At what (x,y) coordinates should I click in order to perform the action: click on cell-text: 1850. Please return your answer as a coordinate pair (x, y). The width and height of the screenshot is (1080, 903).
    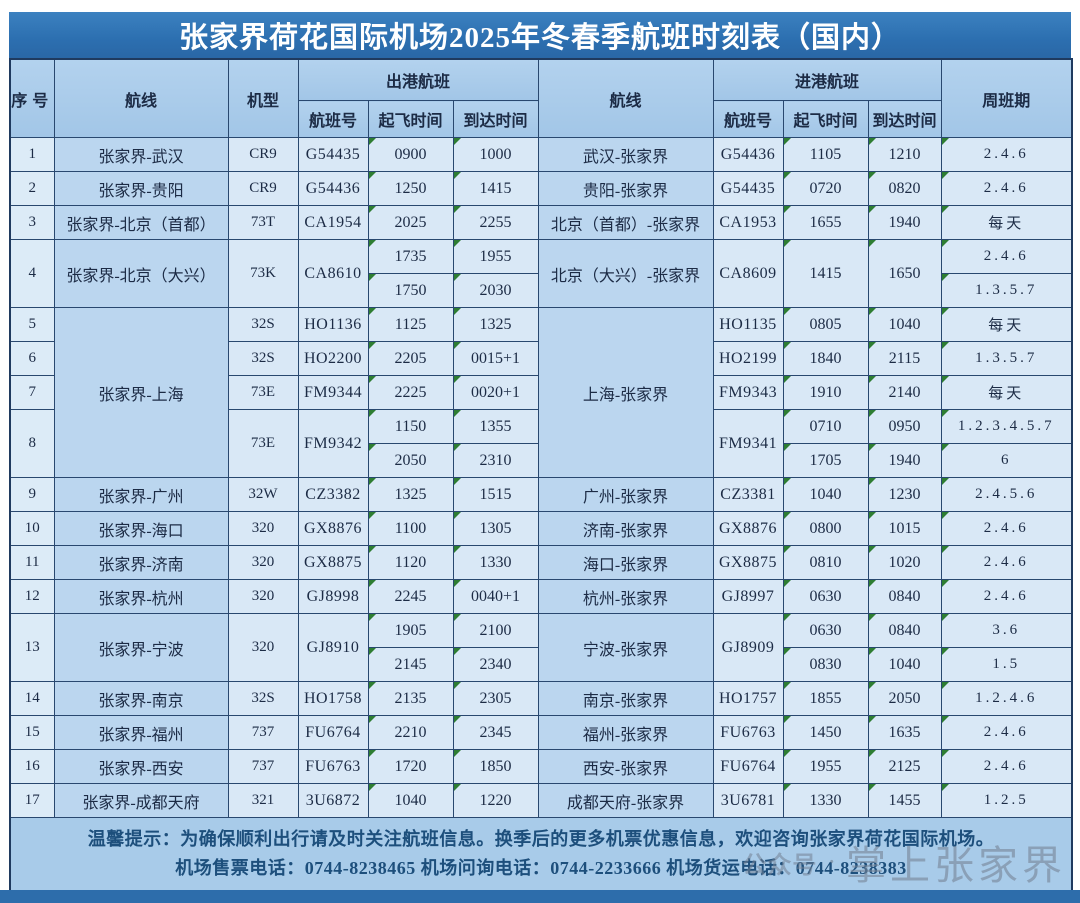
    Looking at the image, I should click on (495, 766).